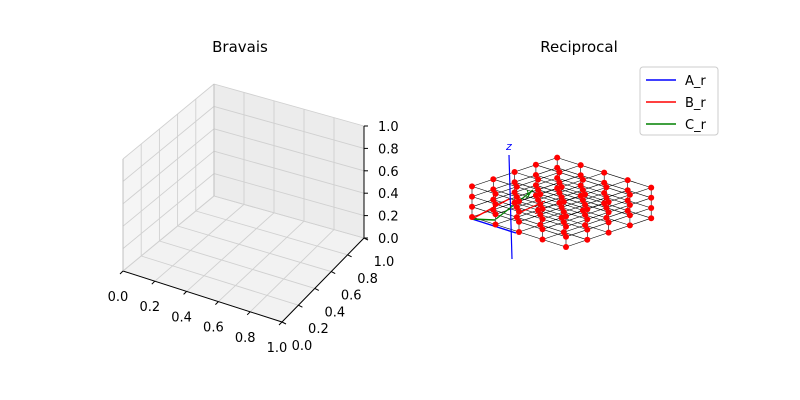 This screenshot has height=400, width=800. Describe the element at coordinates (388, 239) in the screenshot. I see `z-tick-label: 0.0` at that location.